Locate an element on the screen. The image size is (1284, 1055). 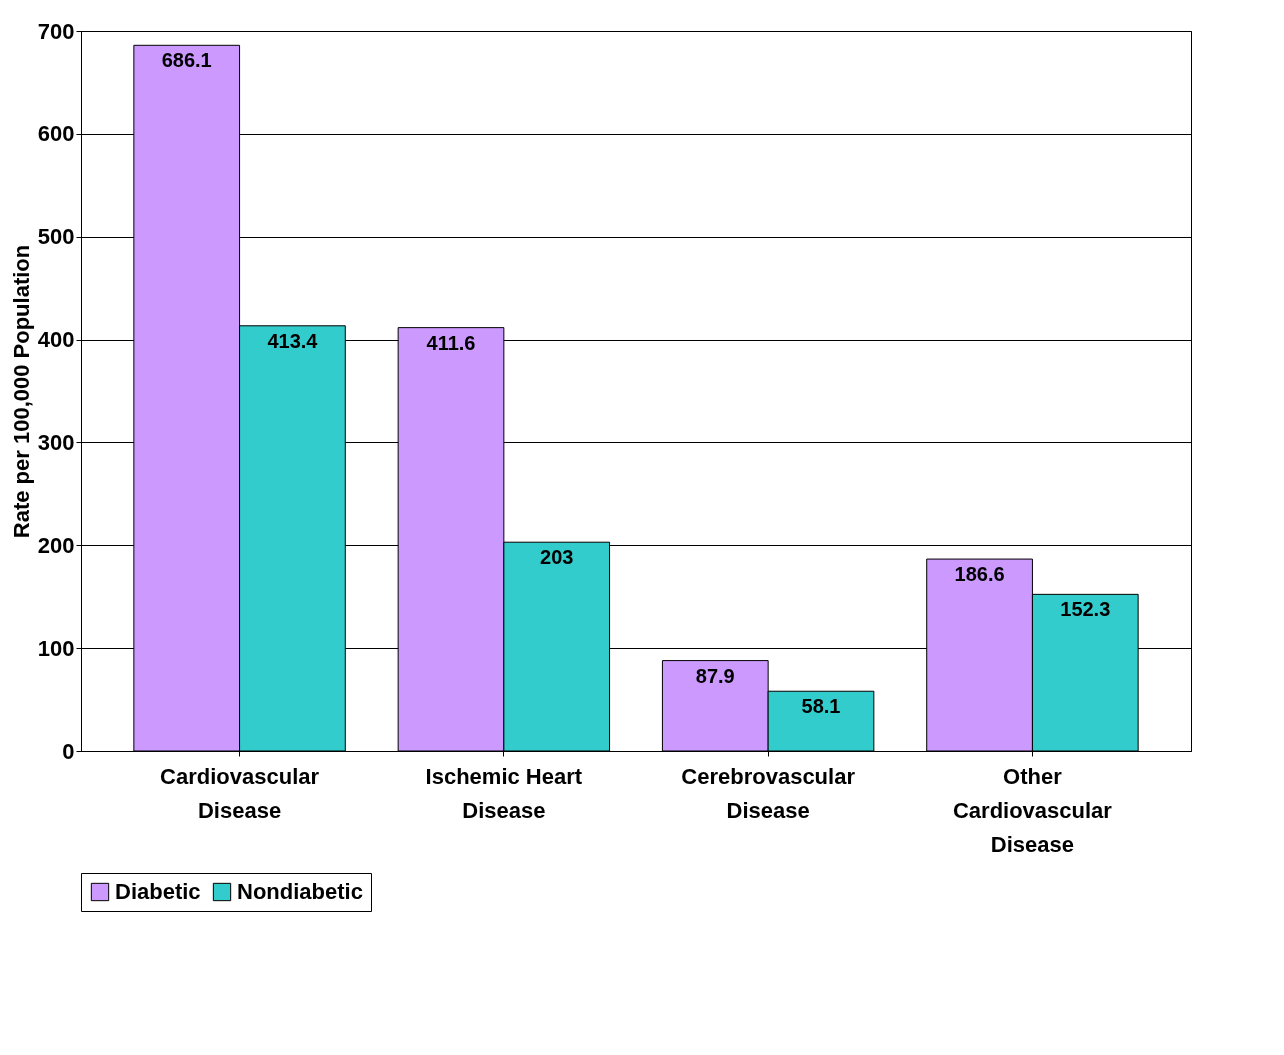
data-label: 186.6 is located at coordinates (979, 574).